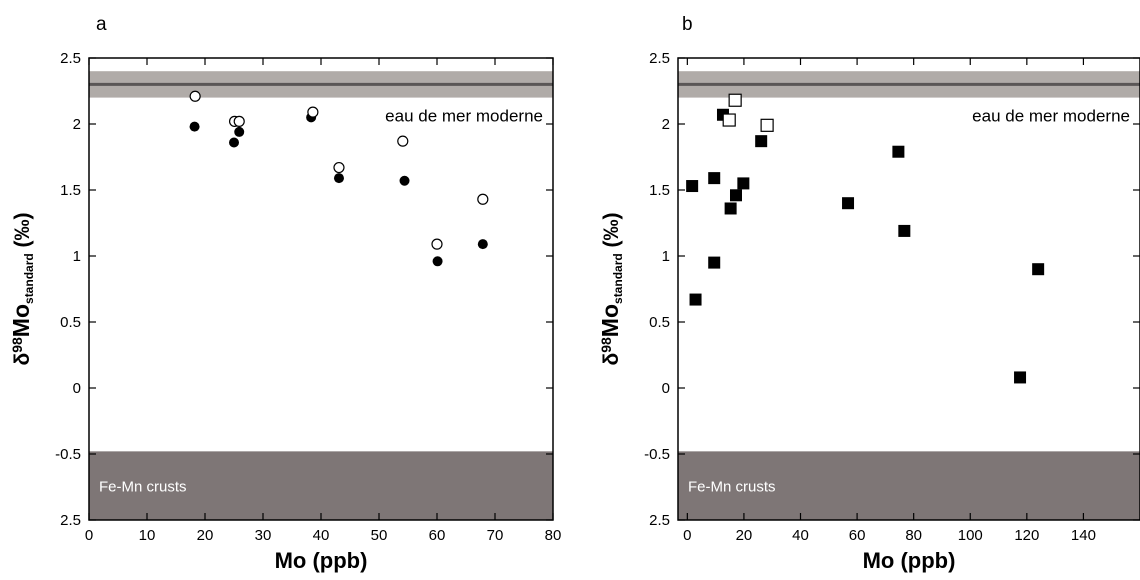 This screenshot has width=1140, height=580. I want to click on panel-letter-b: b, so click(687, 24).